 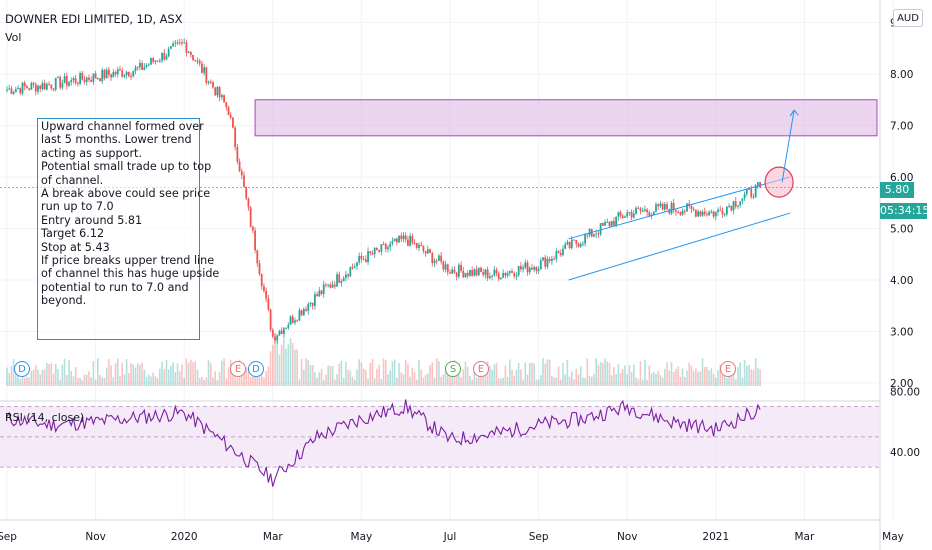 I want to click on annotation-box, so click(x=118, y=229).